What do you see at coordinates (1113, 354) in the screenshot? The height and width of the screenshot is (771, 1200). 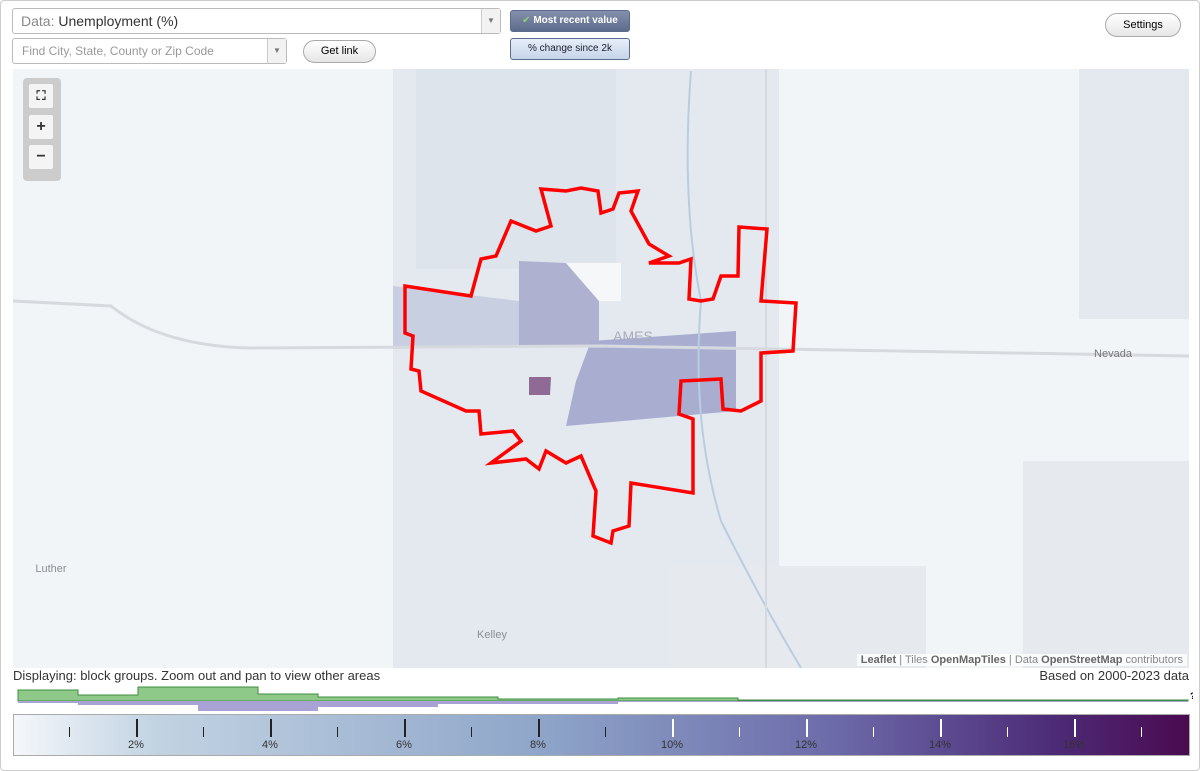 I see `town-label: Nevada` at bounding box center [1113, 354].